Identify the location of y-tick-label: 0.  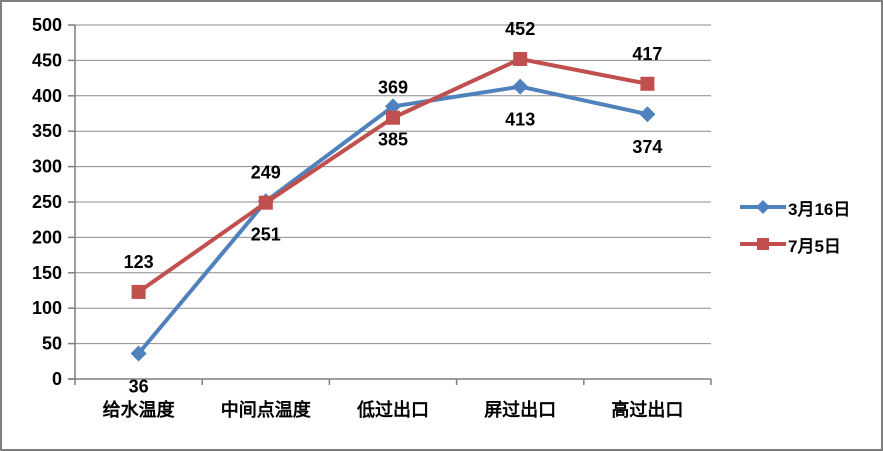
(57, 379).